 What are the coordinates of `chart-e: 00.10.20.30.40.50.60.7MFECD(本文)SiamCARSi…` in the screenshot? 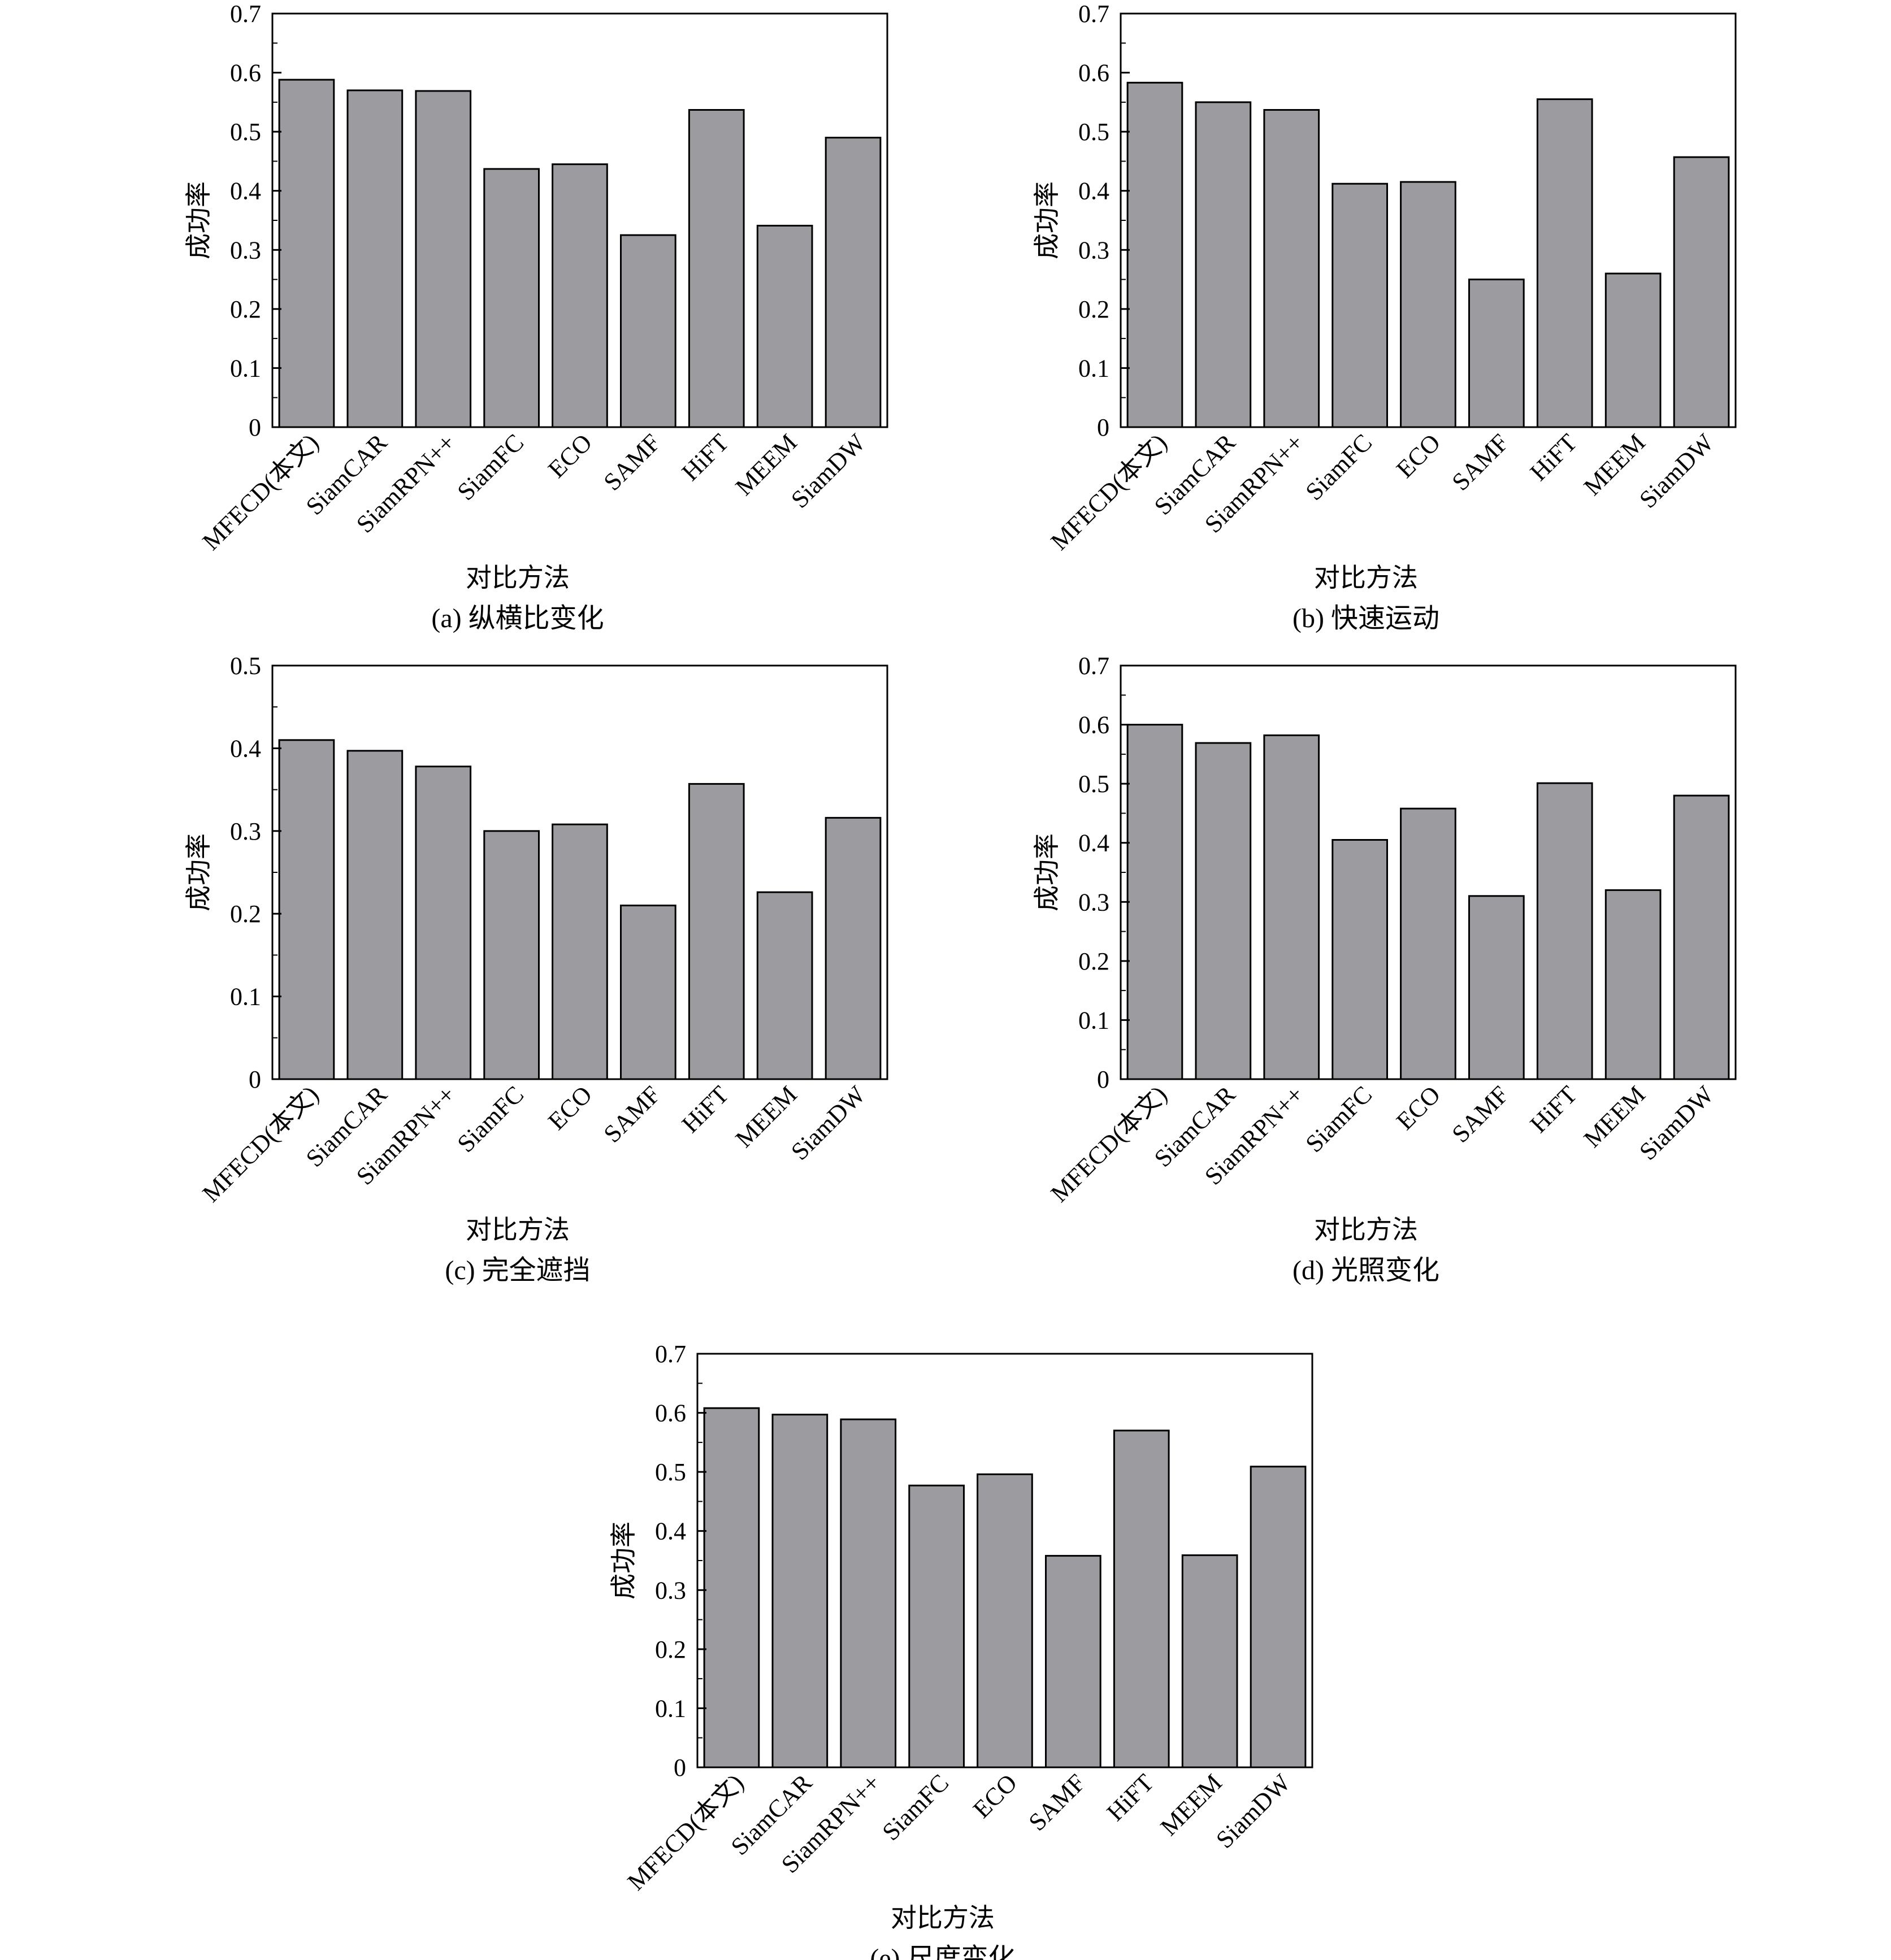 It's located at (961, 1650).